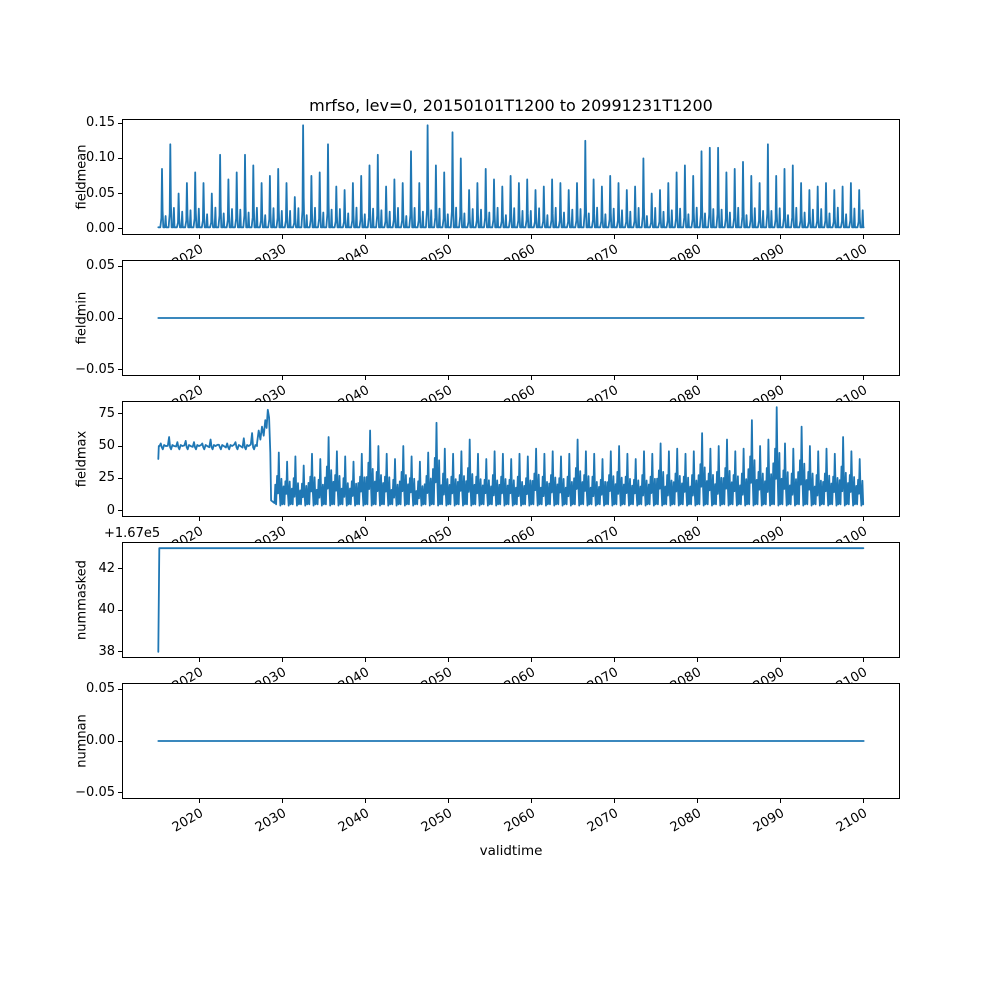 The width and height of the screenshot is (1000, 1000). I want to click on x-axis-label: validtime, so click(511, 851).